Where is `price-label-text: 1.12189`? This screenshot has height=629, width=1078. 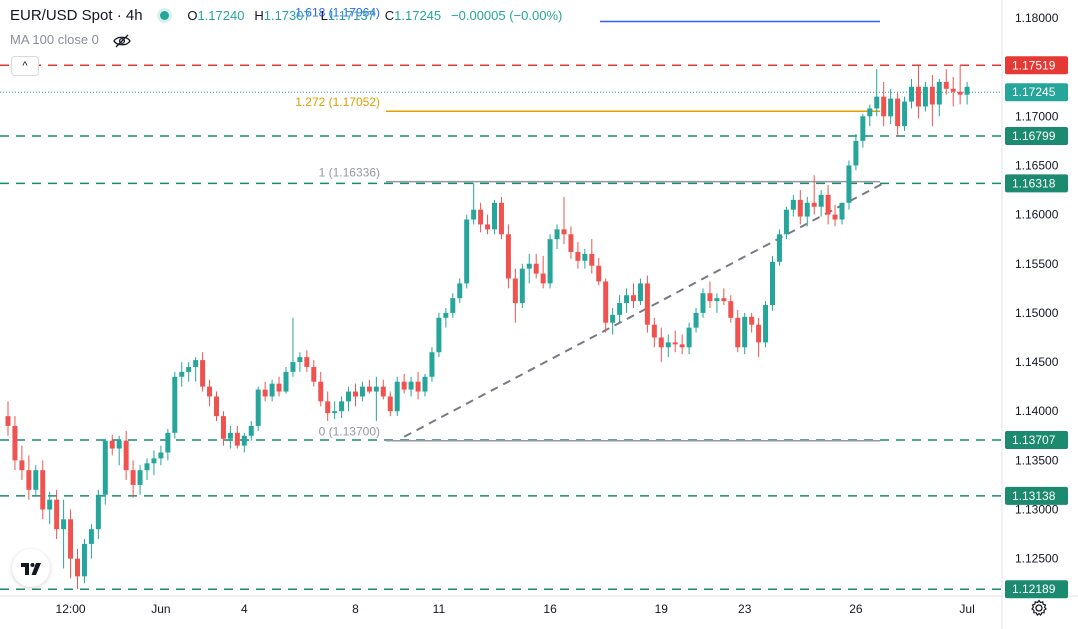 price-label-text: 1.12189 is located at coordinates (1034, 589).